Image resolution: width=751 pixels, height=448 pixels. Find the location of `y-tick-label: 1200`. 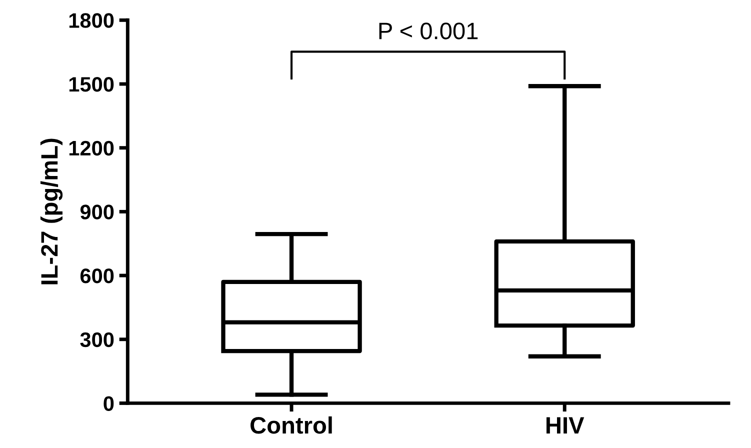

y-tick-label: 1200 is located at coordinates (91, 148).